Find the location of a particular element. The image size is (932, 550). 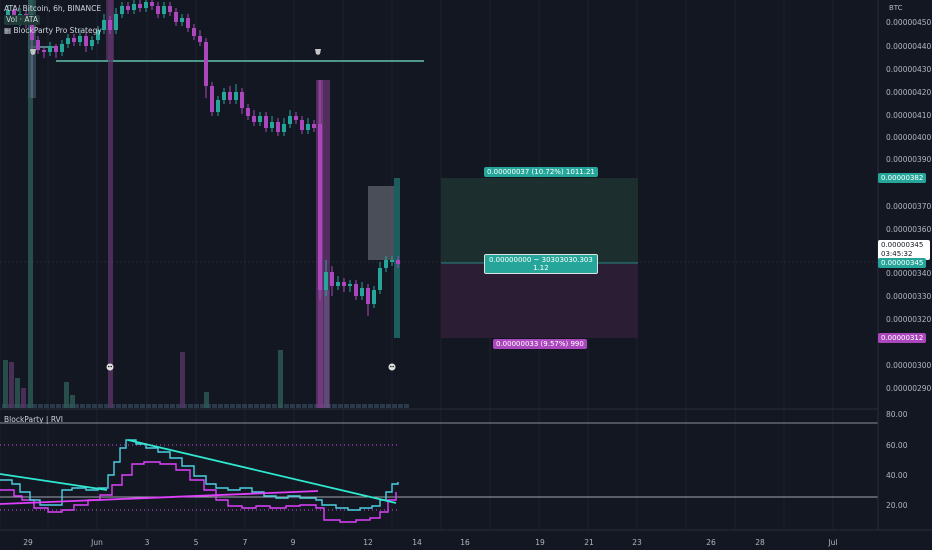

time-tick-label: 5 is located at coordinates (196, 542).